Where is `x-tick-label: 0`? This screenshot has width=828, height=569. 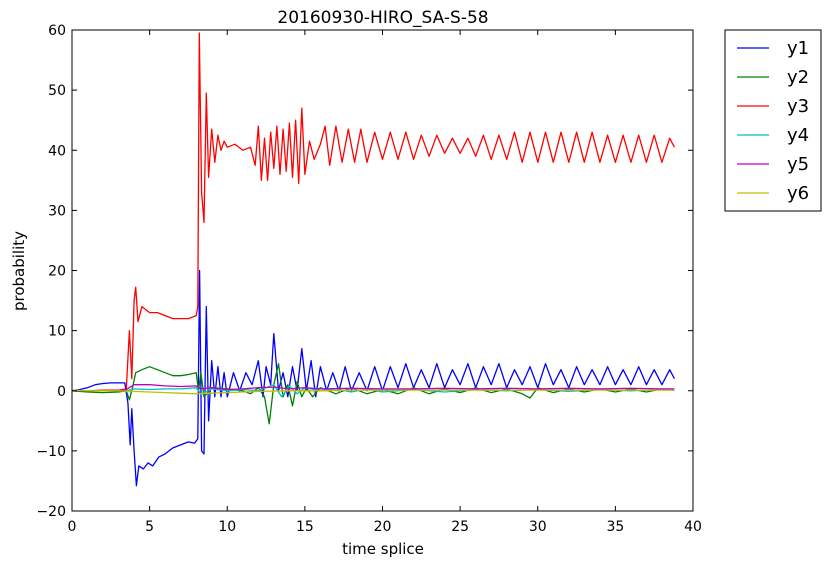
x-tick-label: 0 is located at coordinates (72, 527).